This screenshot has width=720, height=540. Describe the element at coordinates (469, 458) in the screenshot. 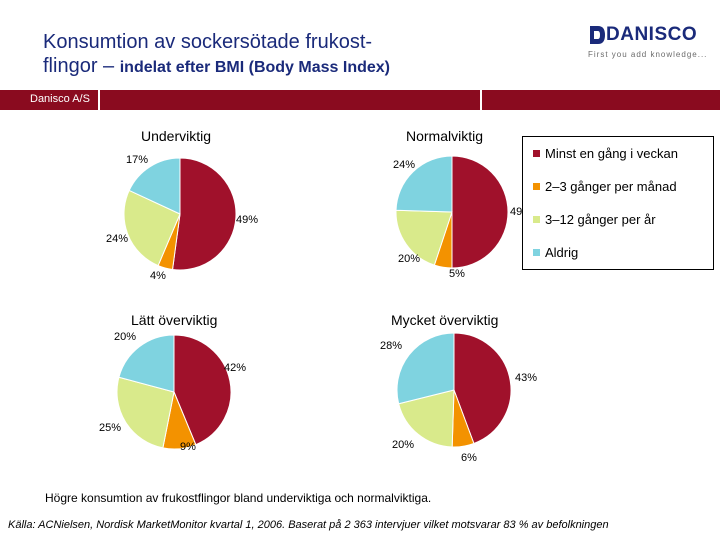

I see `data-label: 6%` at that location.